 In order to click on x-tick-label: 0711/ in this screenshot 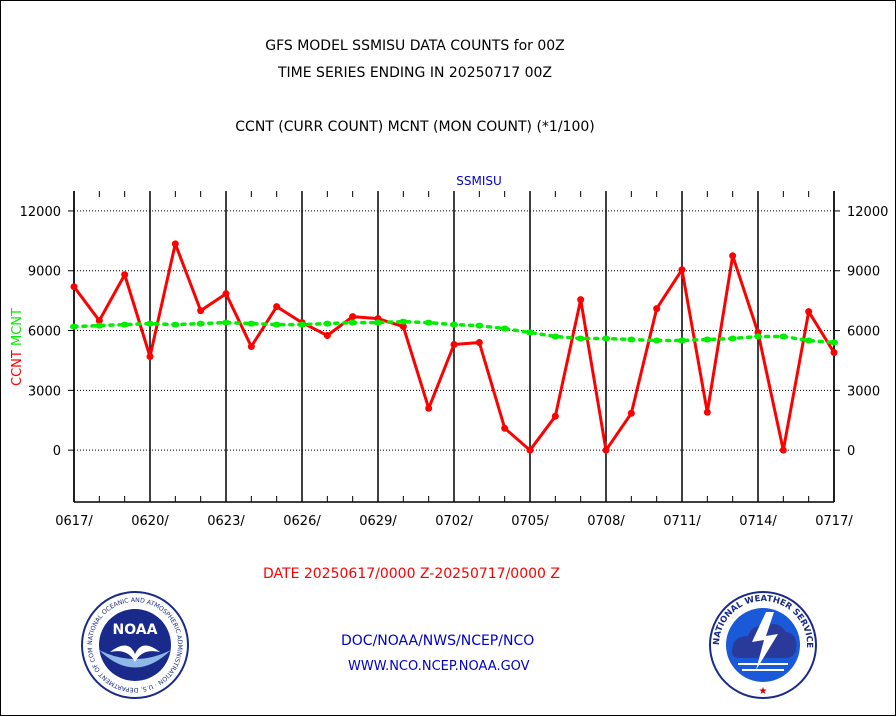, I will do `click(682, 521)`.